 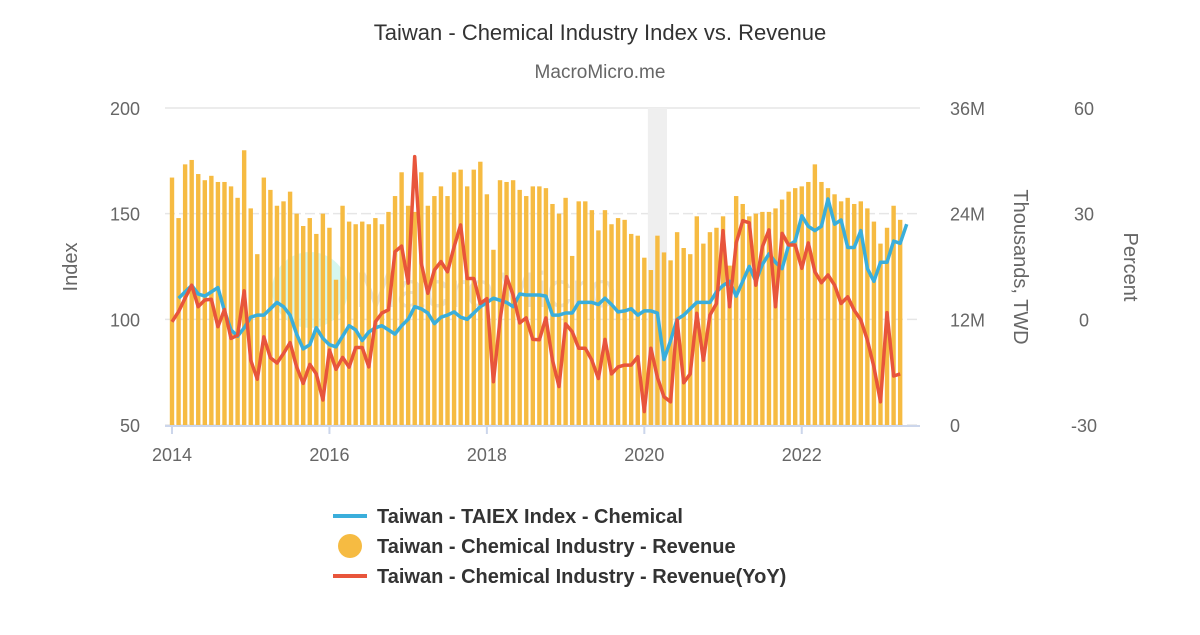 I want to click on revenue-tick-label: 36M, so click(x=967, y=109).